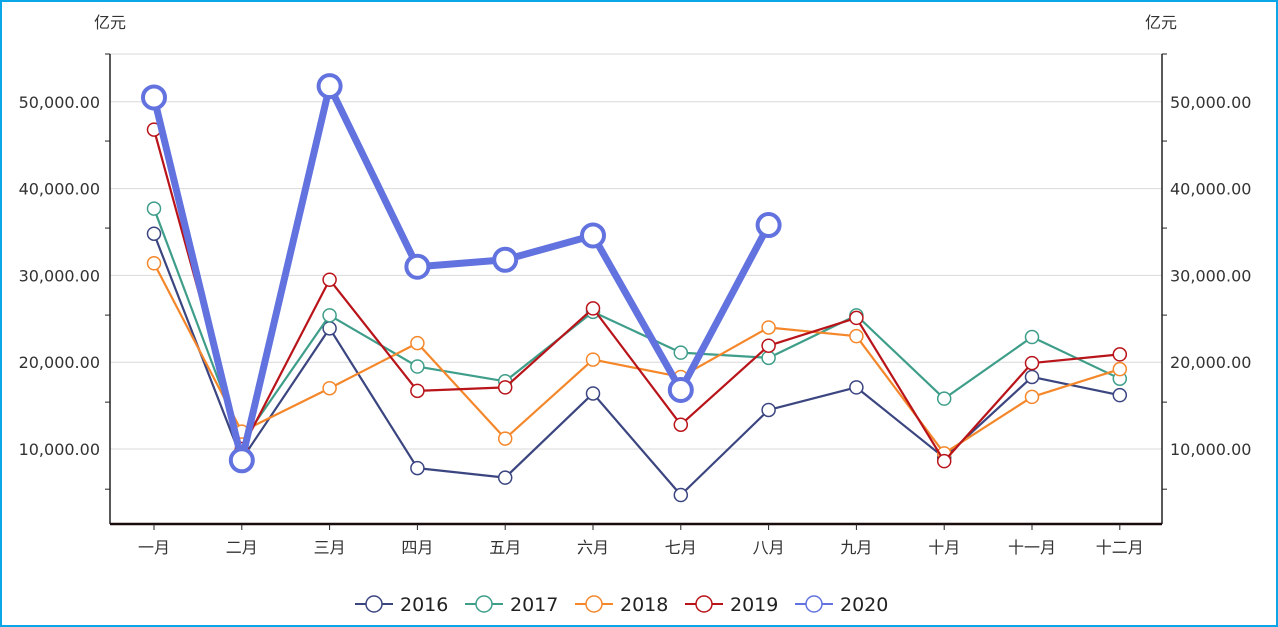 This screenshot has height=627, width=1278. What do you see at coordinates (59, 449) in the screenshot?
I see `y-tick-label-left: 10,000.00` at bounding box center [59, 449].